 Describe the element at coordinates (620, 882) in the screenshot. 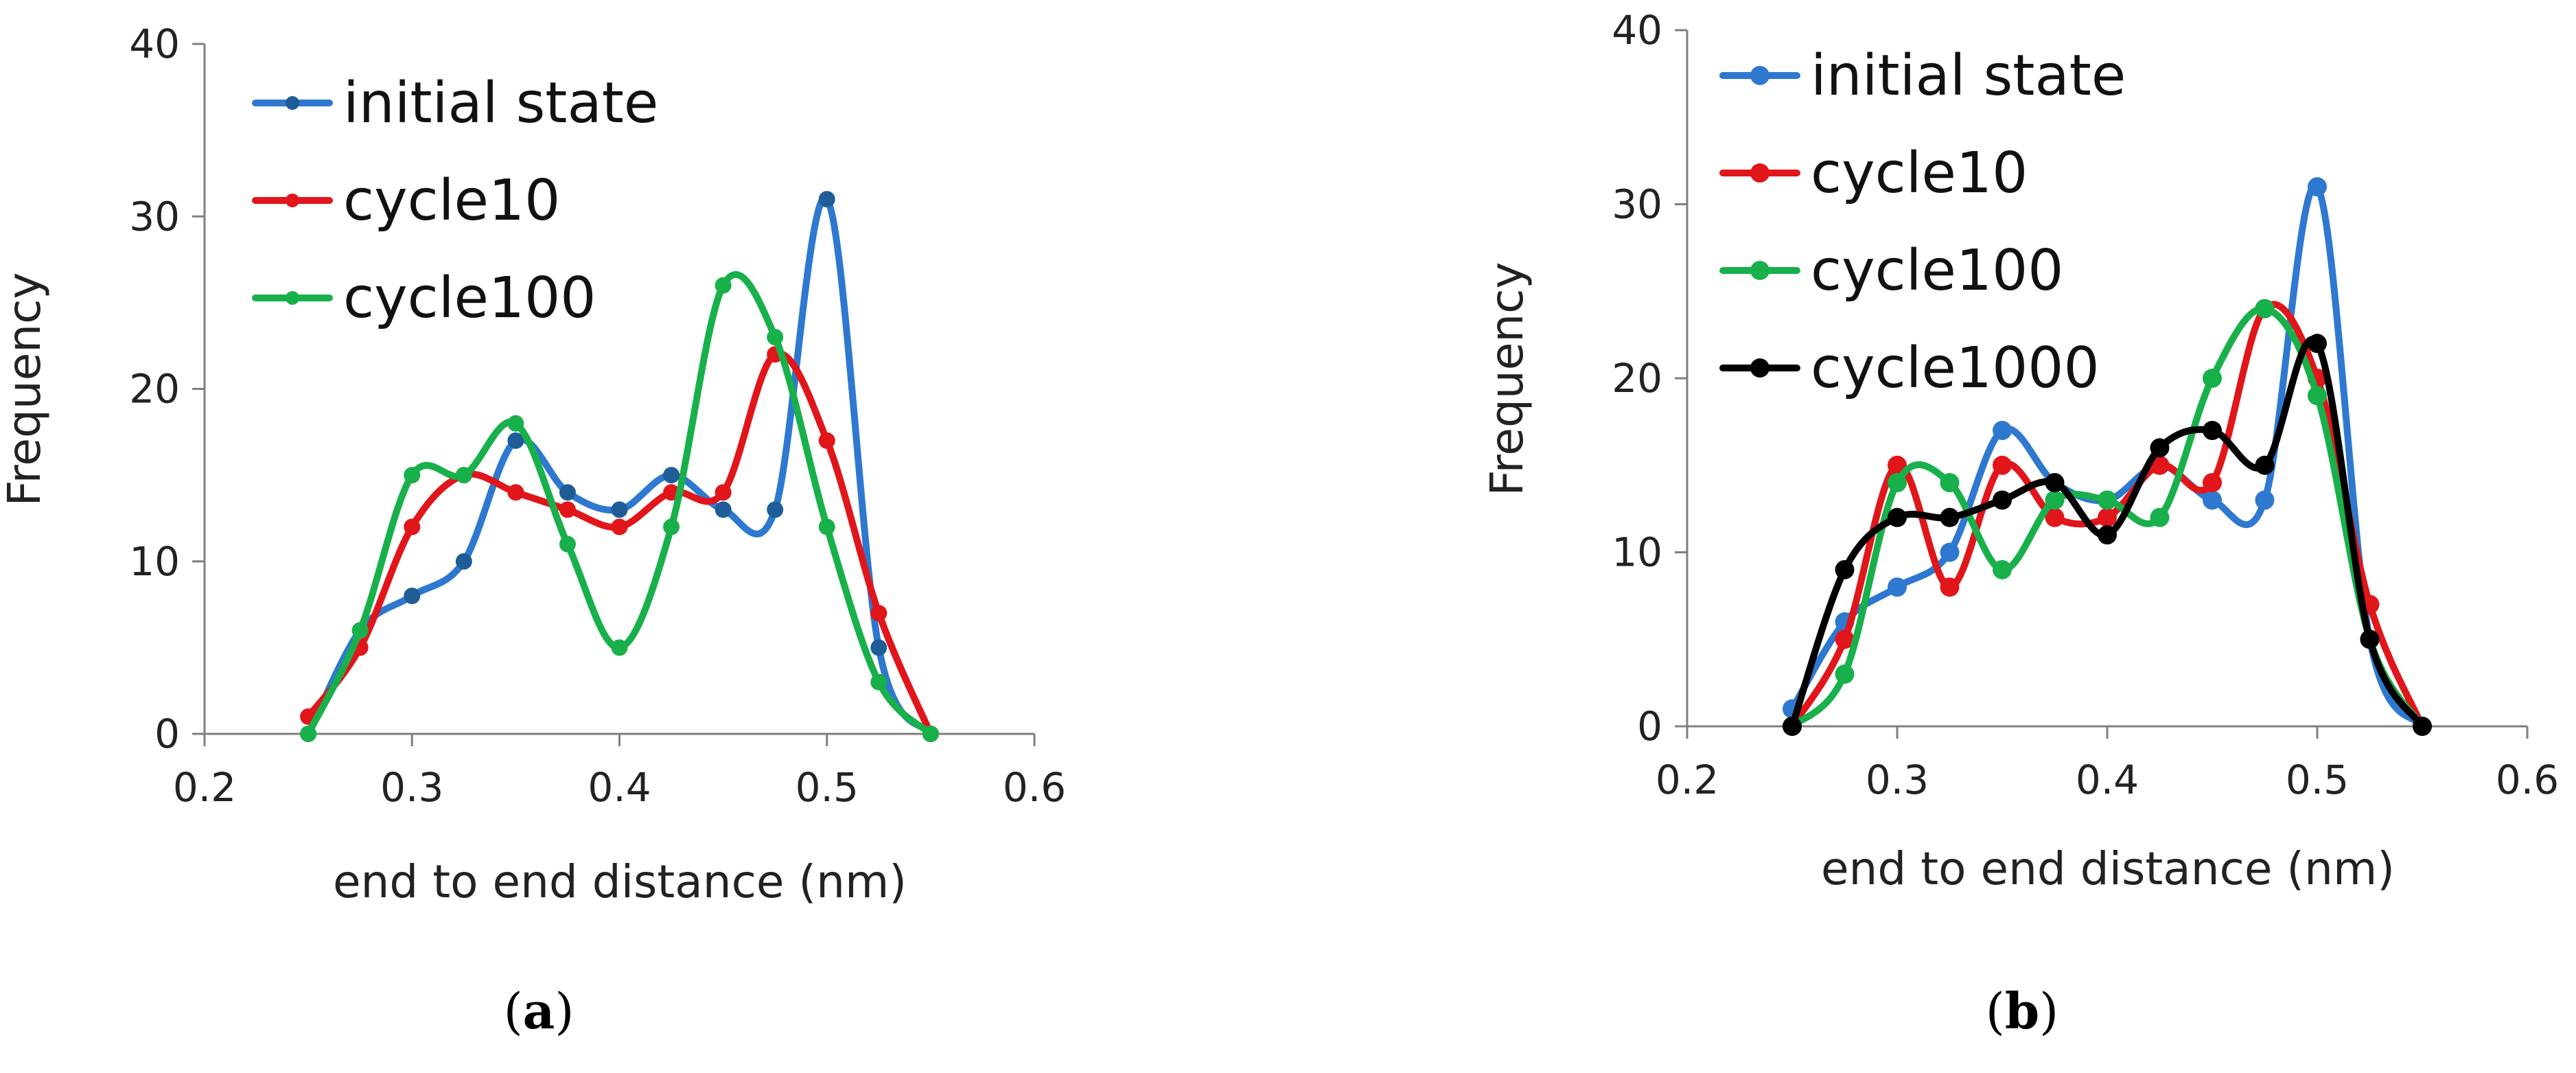

I see `panel-a-x-axis-title: end to end distance (nm)` at that location.